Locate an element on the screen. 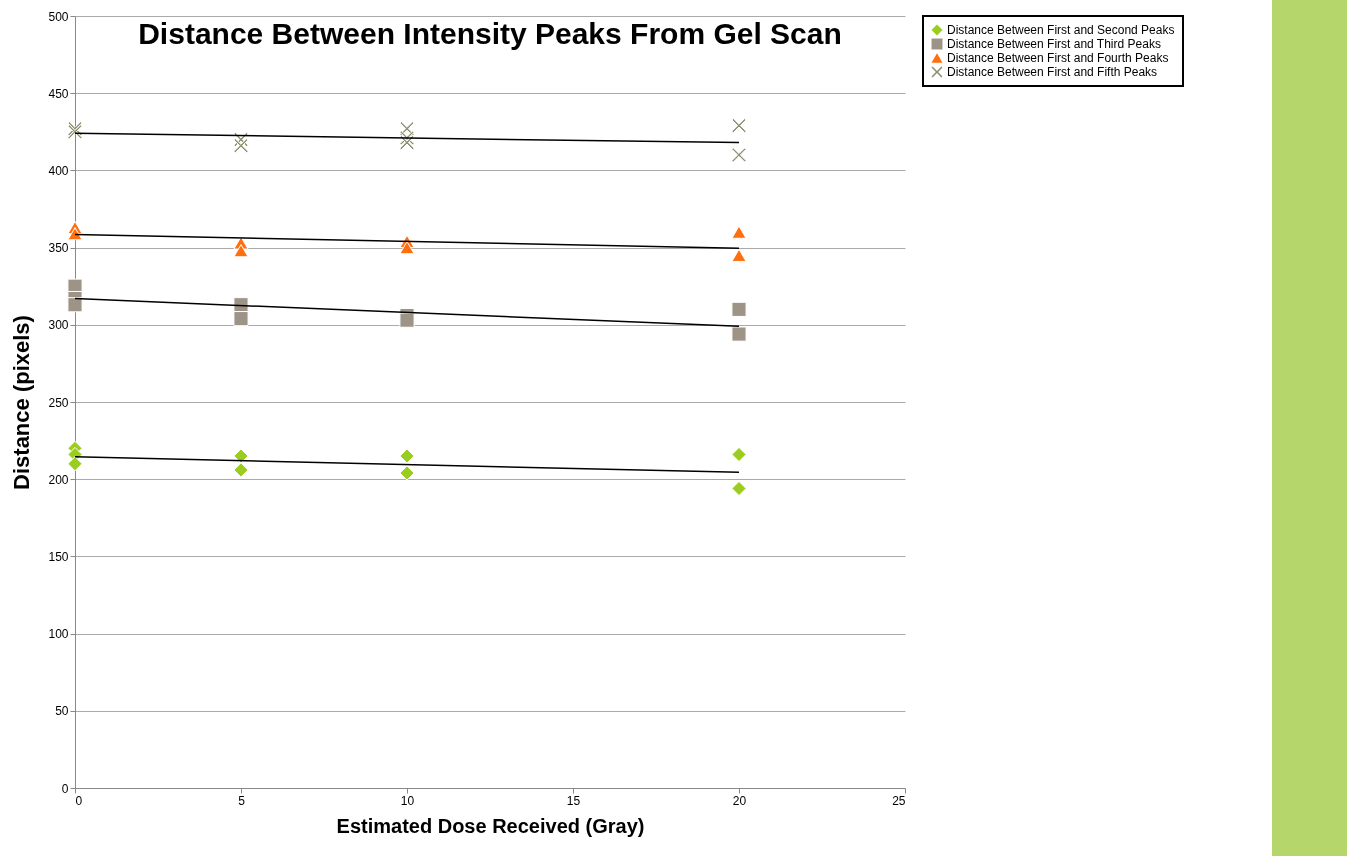 The height and width of the screenshot is (856, 1347). y-tick-label: 50 is located at coordinates (62, 711).